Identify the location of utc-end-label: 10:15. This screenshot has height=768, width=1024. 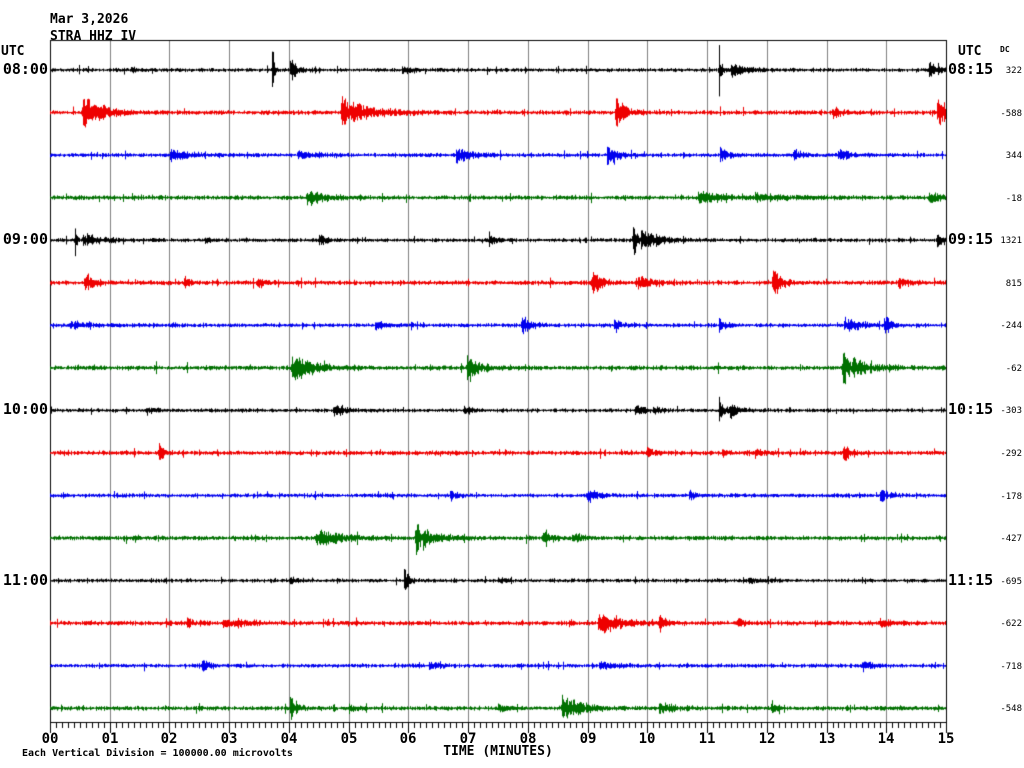
(971, 409).